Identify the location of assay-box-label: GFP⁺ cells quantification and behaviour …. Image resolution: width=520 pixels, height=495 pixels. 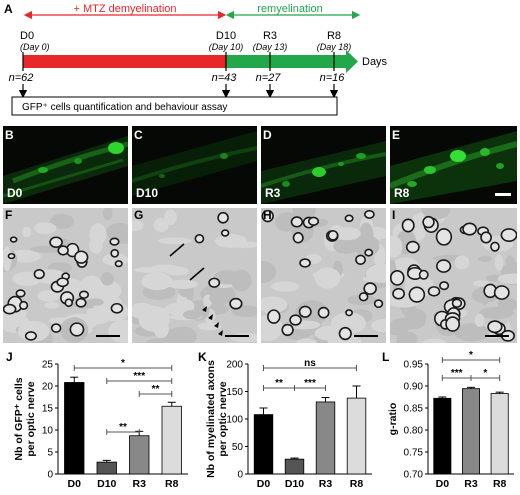
(124, 107).